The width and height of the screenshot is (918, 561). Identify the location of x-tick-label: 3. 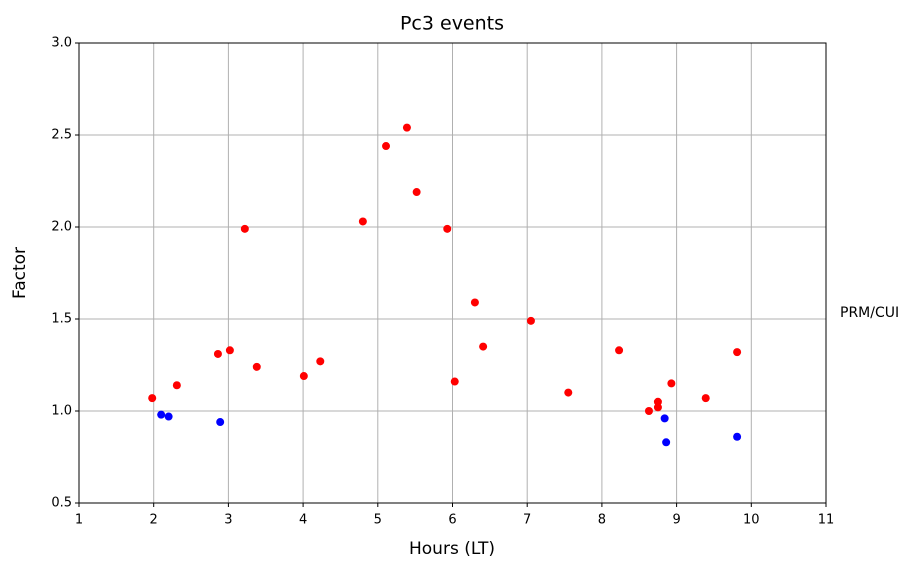
(228, 520).